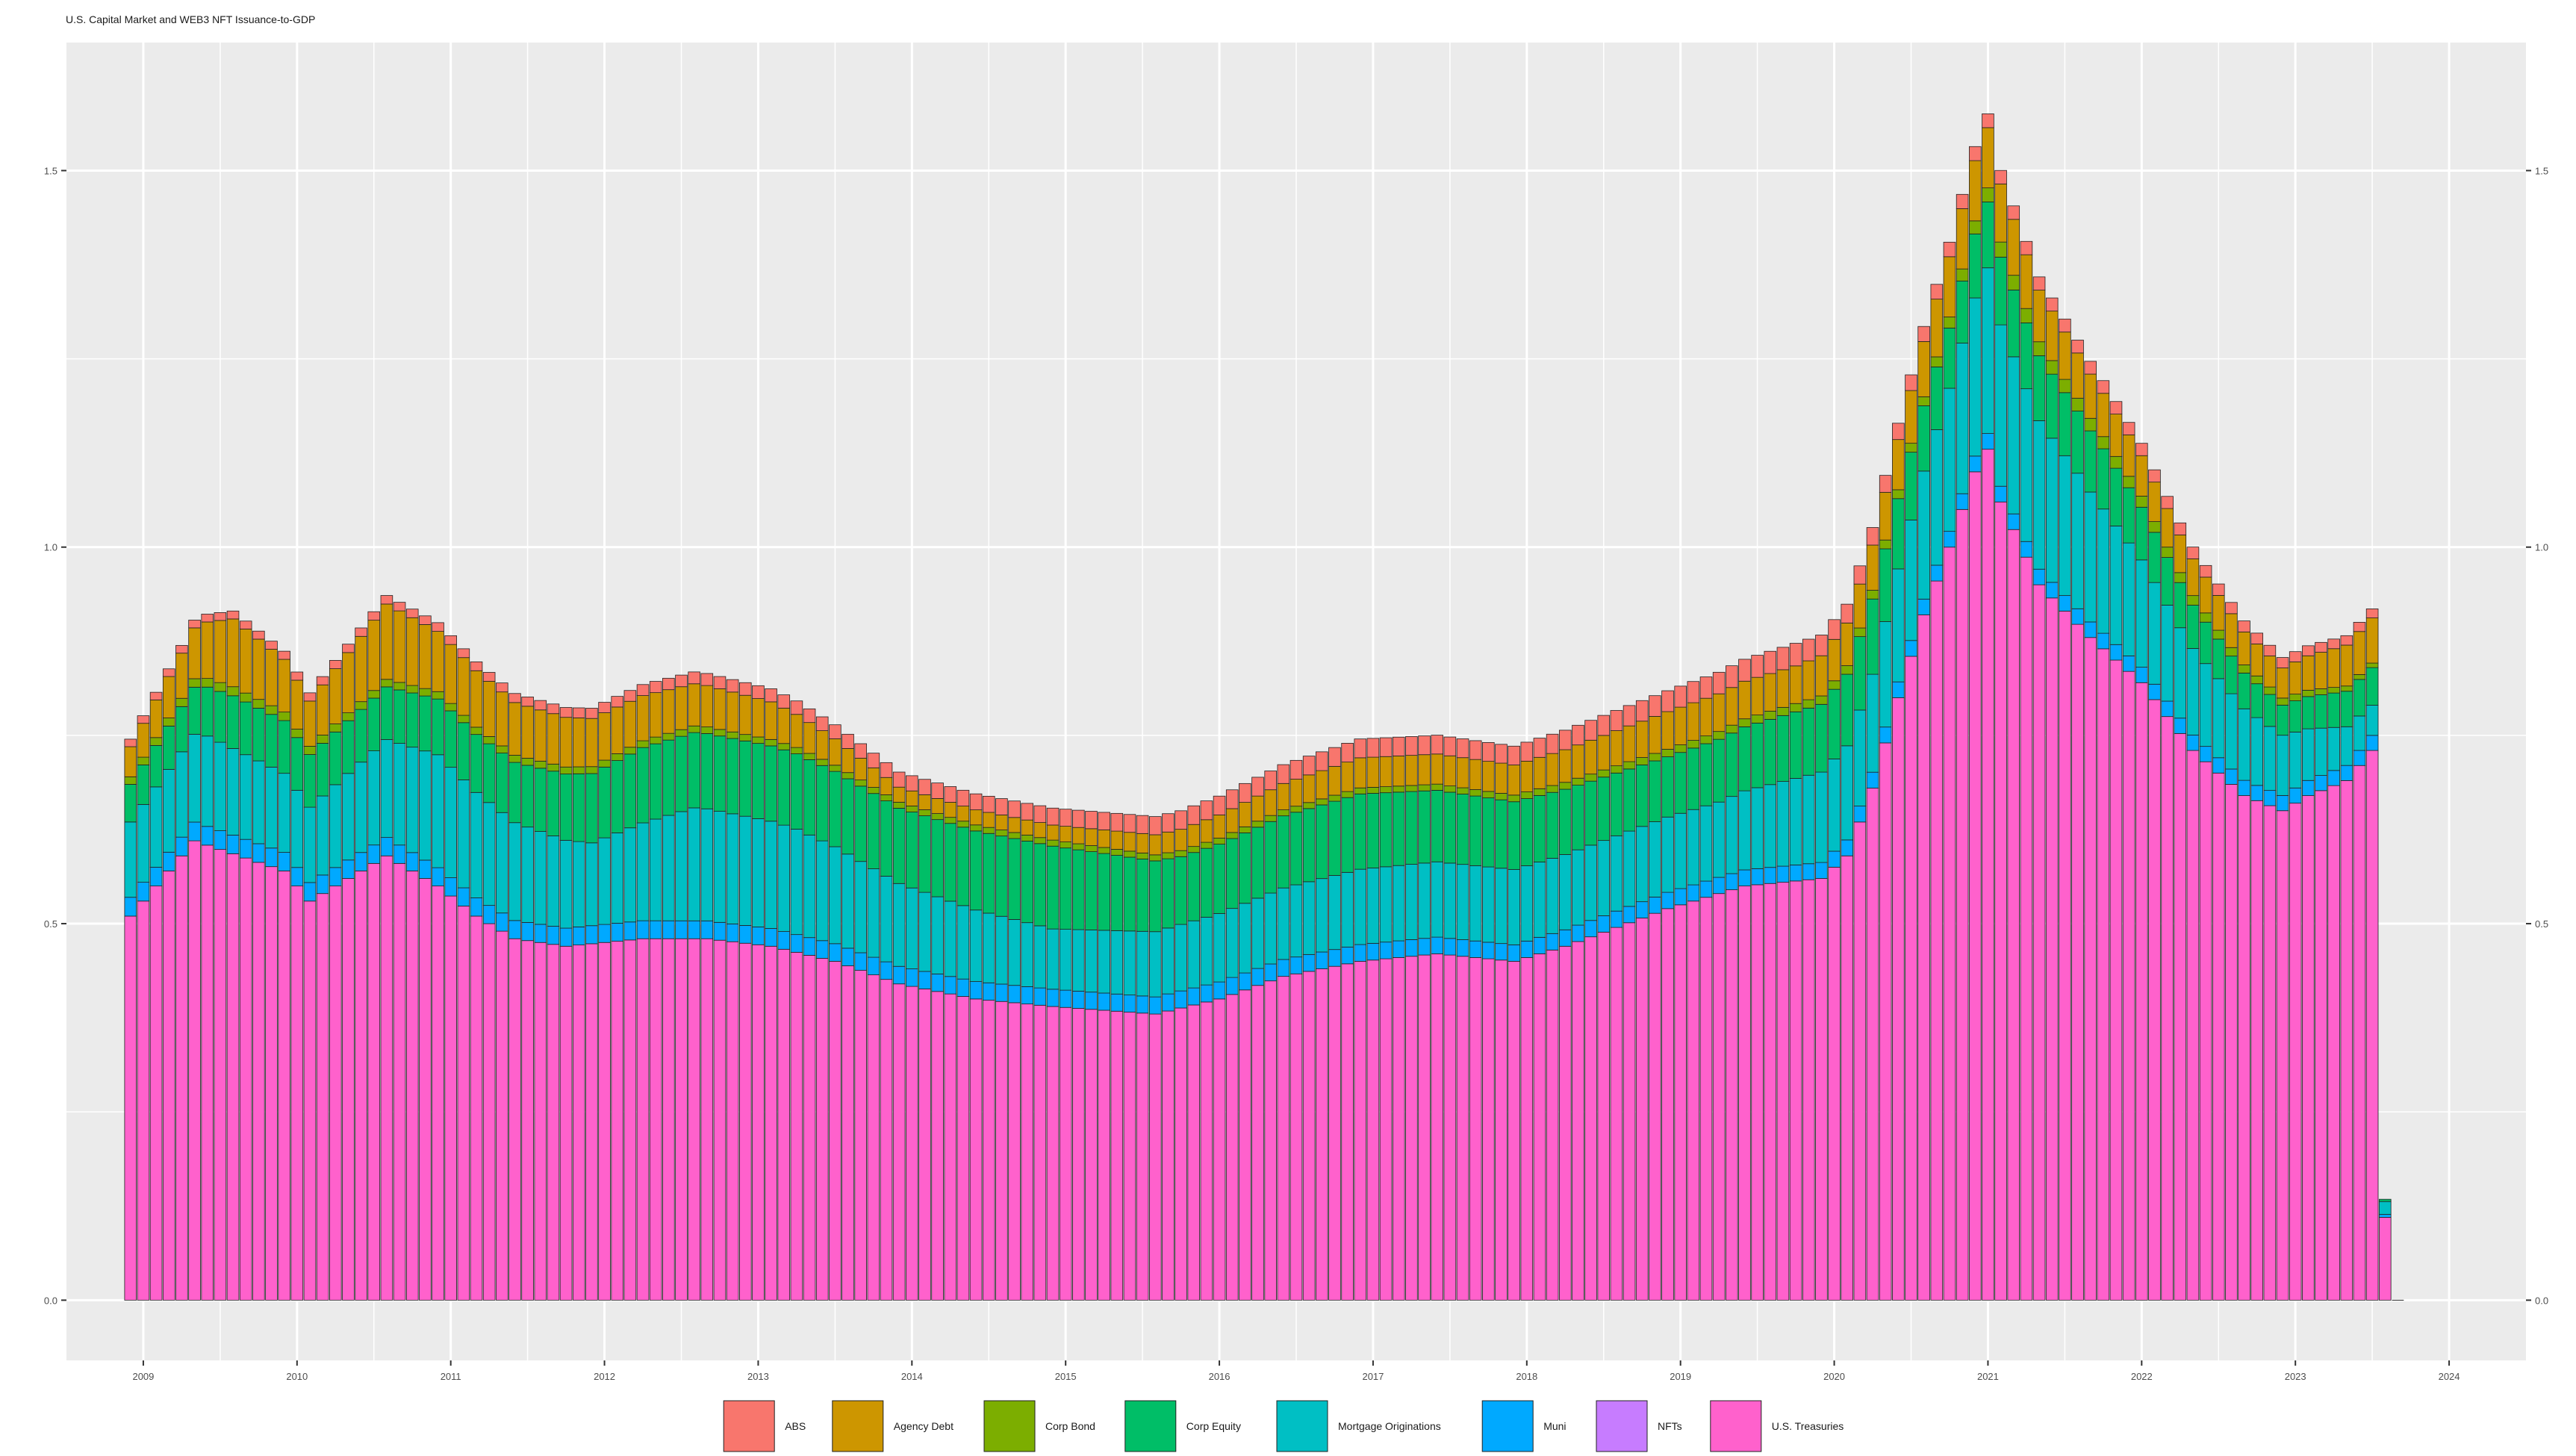 The height and width of the screenshot is (1456, 2576). I want to click on x-tick-label: 2024, so click(2449, 1376).